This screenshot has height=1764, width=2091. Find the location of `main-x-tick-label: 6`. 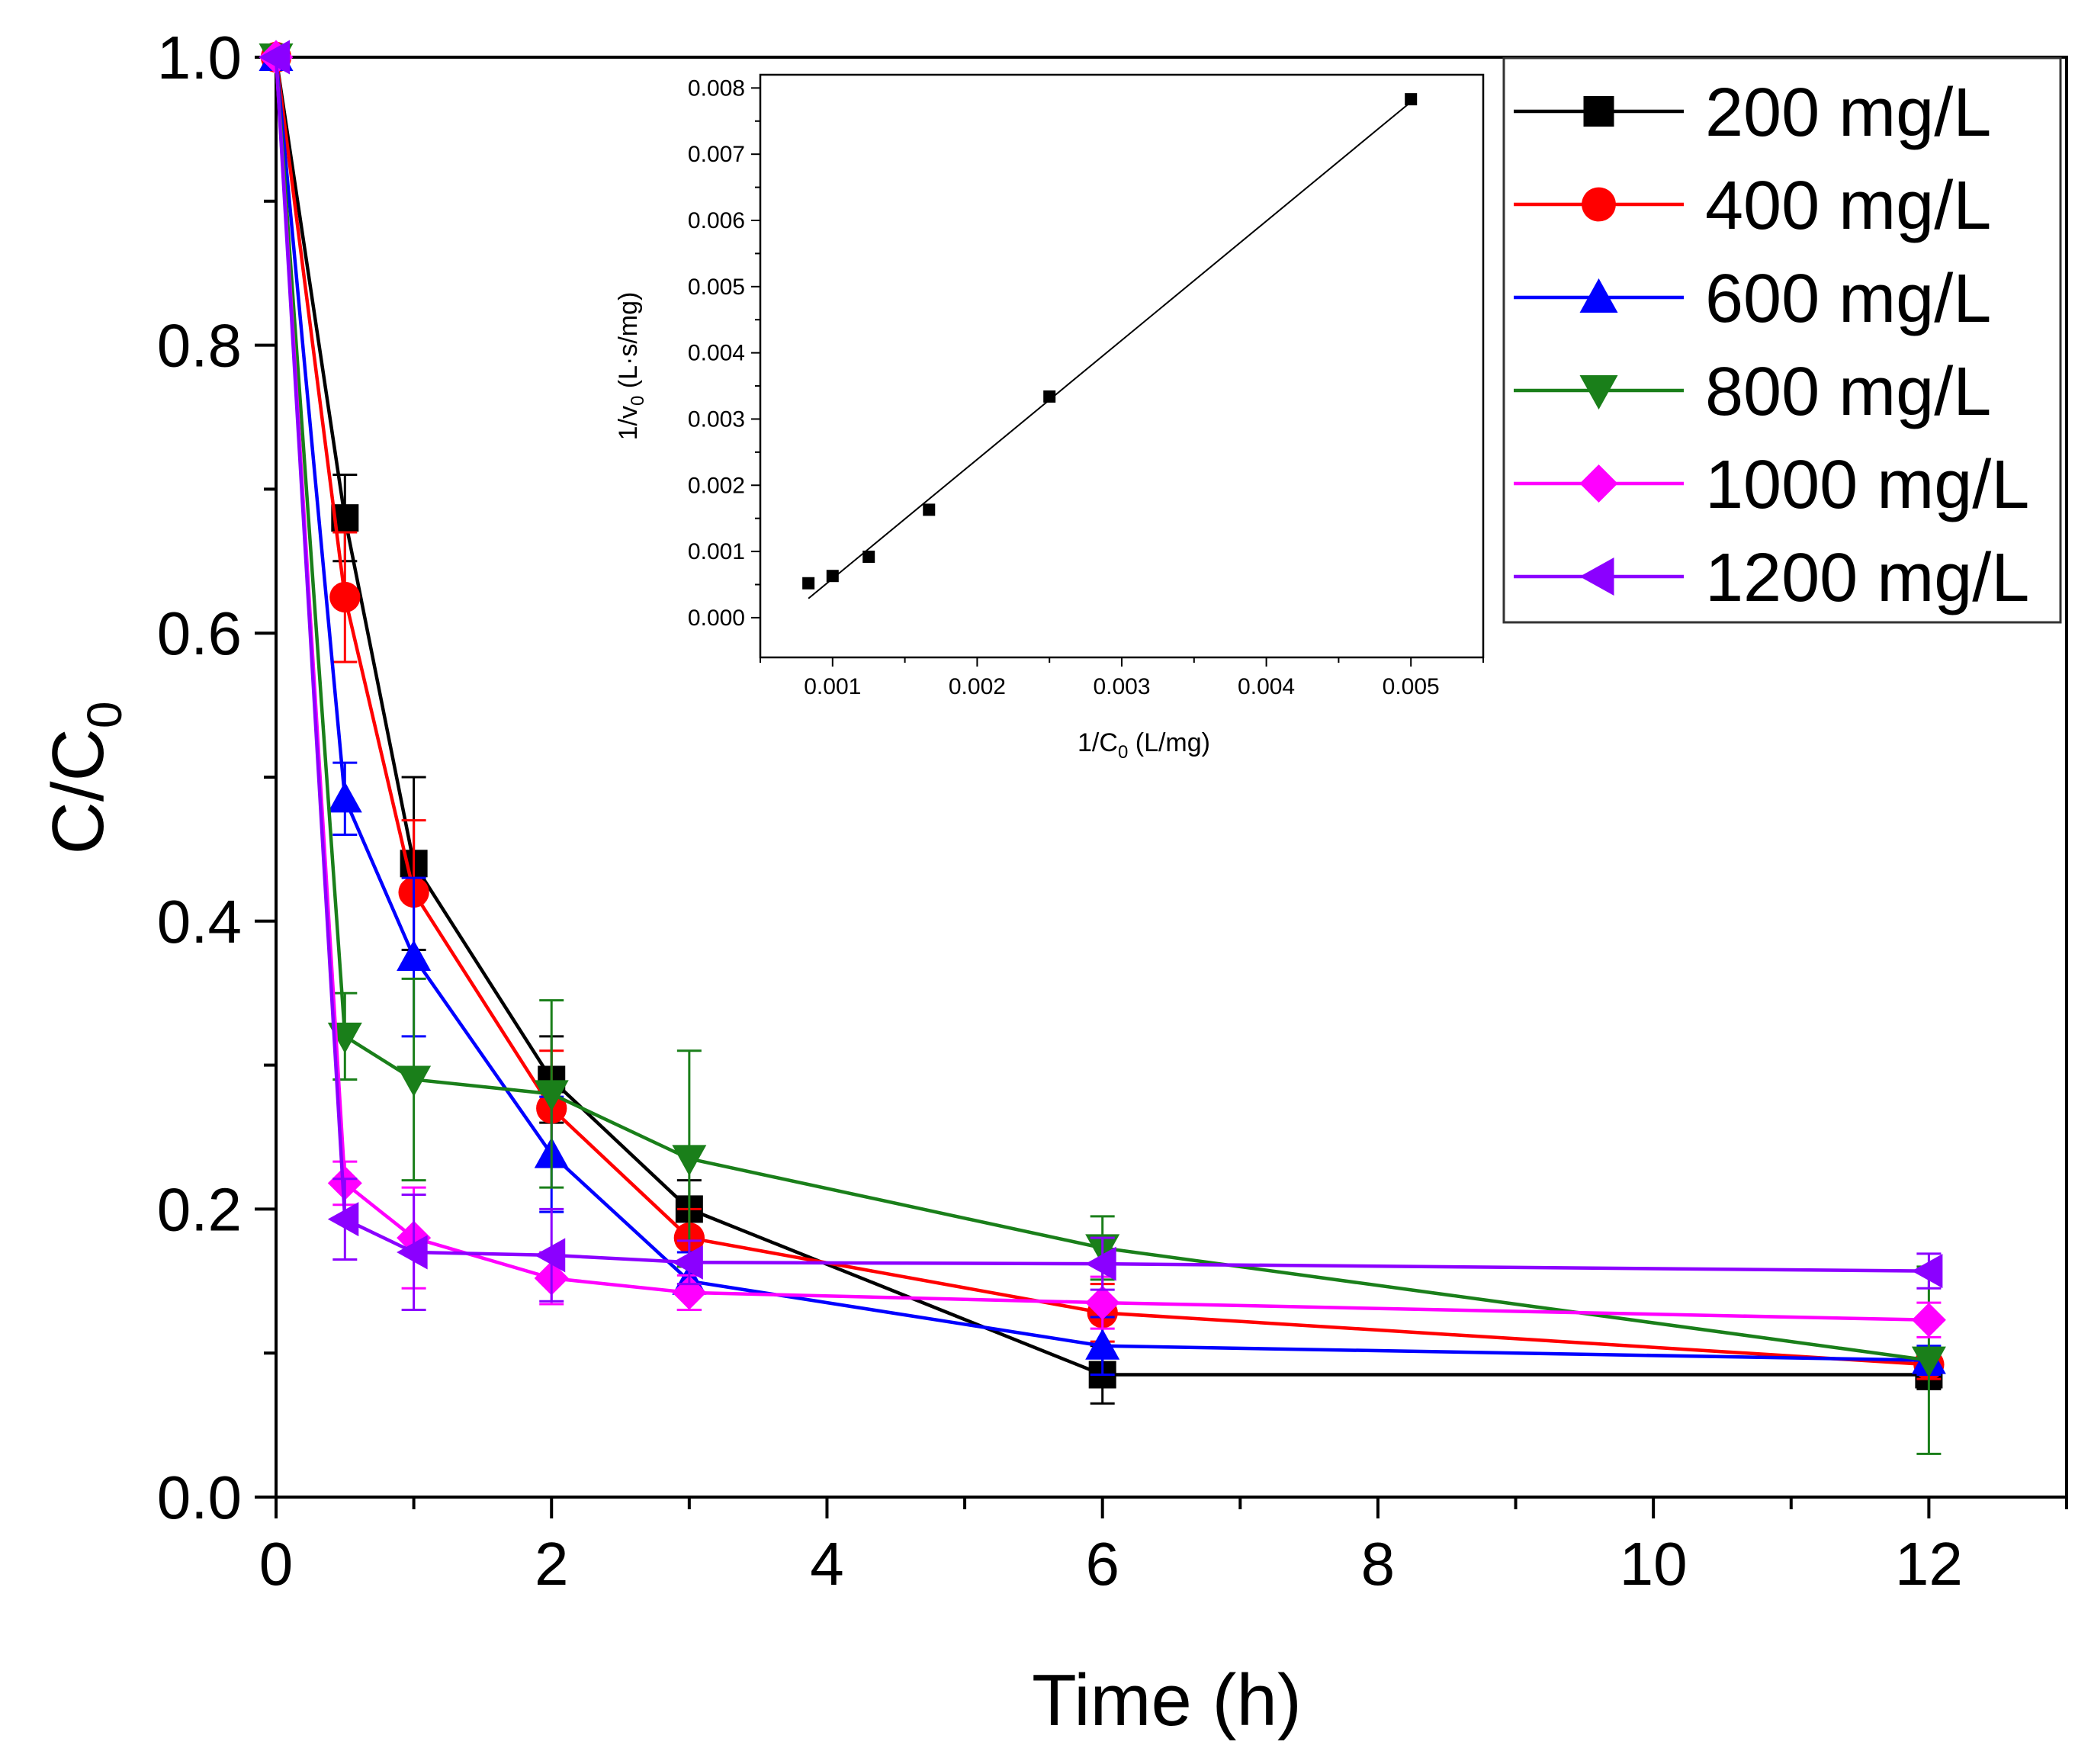

main-x-tick-label: 6 is located at coordinates (1102, 1564).